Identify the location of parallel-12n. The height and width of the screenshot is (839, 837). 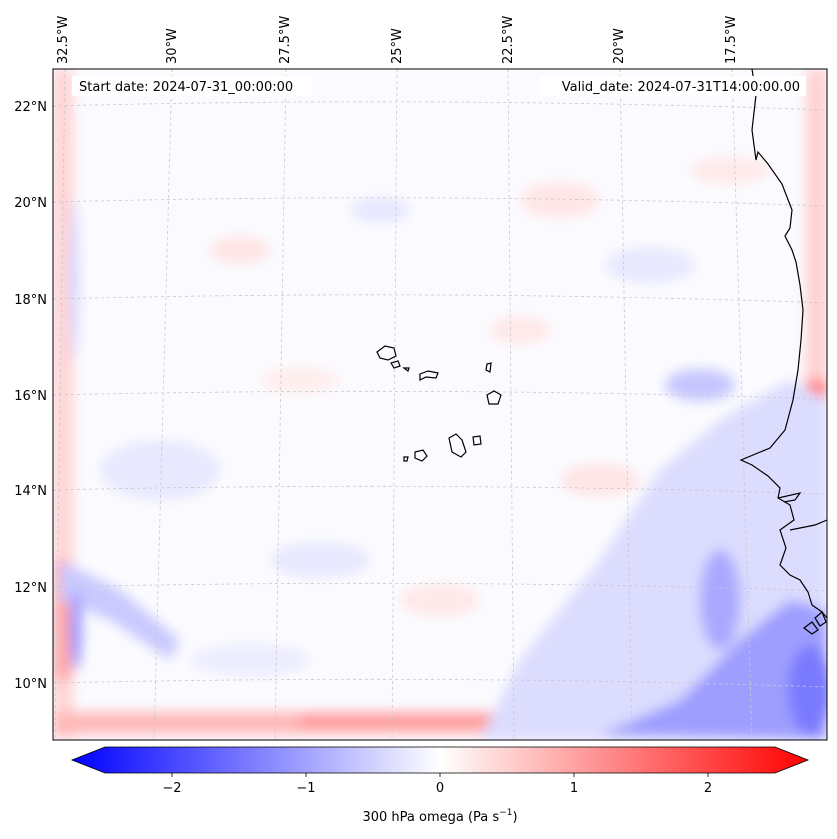
(440, 587).